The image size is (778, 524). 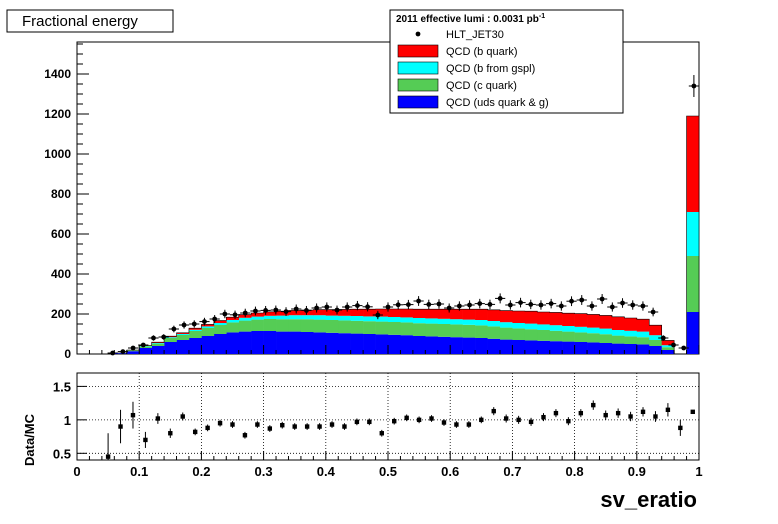 I want to click on legend-swatch, so click(x=418, y=85).